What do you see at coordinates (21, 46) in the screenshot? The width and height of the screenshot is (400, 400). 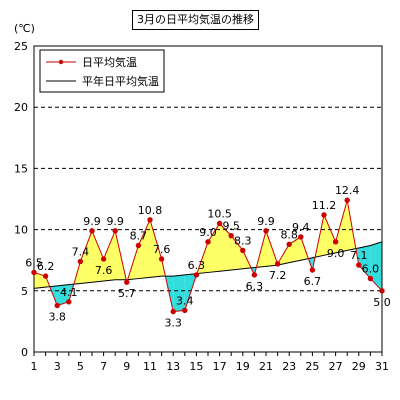 I see `y-tick-label: 25` at bounding box center [21, 46].